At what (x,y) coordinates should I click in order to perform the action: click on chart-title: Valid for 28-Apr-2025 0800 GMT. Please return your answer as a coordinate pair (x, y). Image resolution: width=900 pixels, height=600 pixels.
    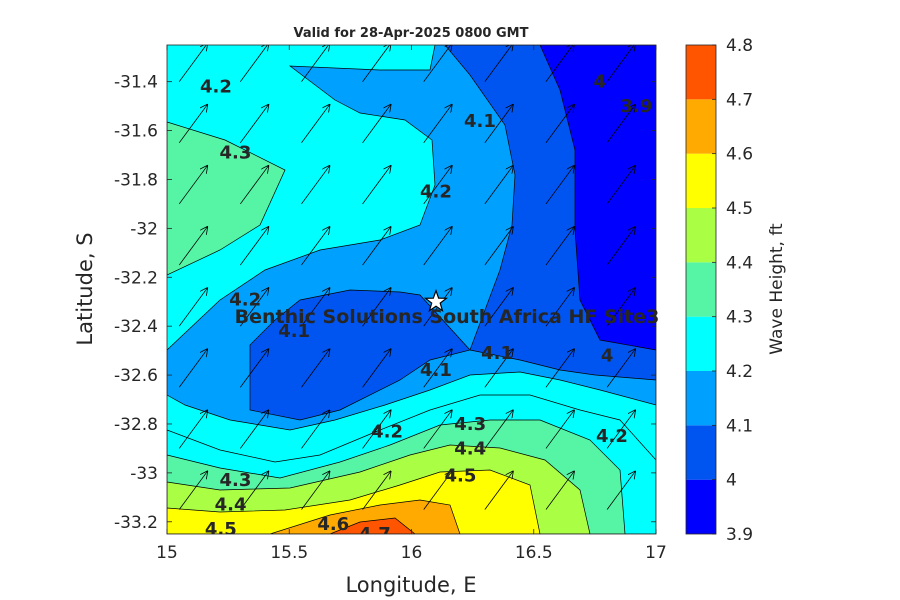
    Looking at the image, I should click on (411, 33).